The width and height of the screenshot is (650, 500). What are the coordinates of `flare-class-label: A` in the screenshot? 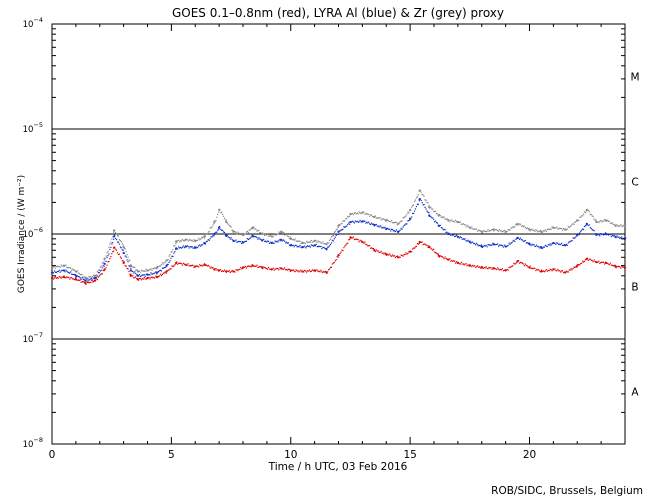 It's located at (635, 393).